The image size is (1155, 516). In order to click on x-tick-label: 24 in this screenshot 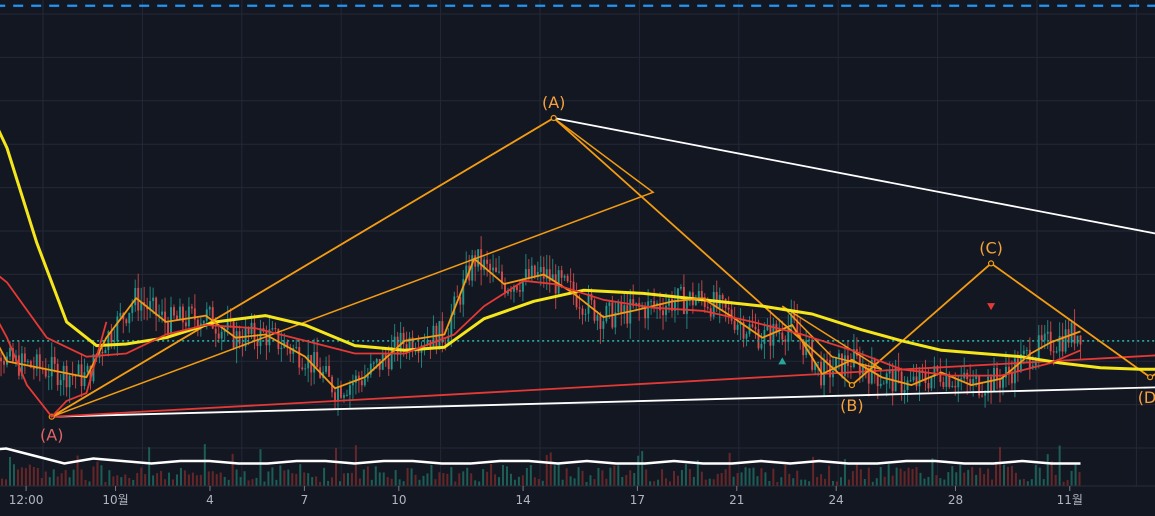, I will do `click(836, 500)`.